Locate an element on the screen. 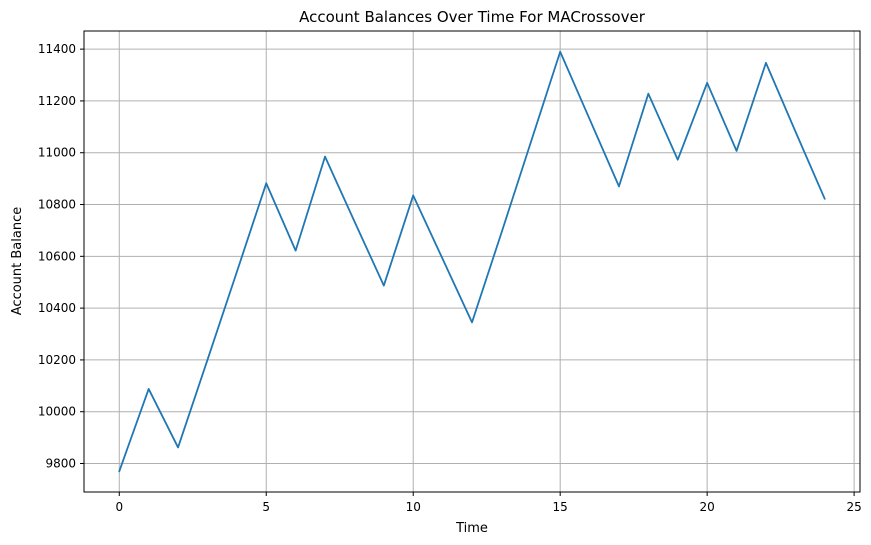 Image resolution: width=871 pixels, height=545 pixels. x-tick-label-0: 0 is located at coordinates (119, 507).